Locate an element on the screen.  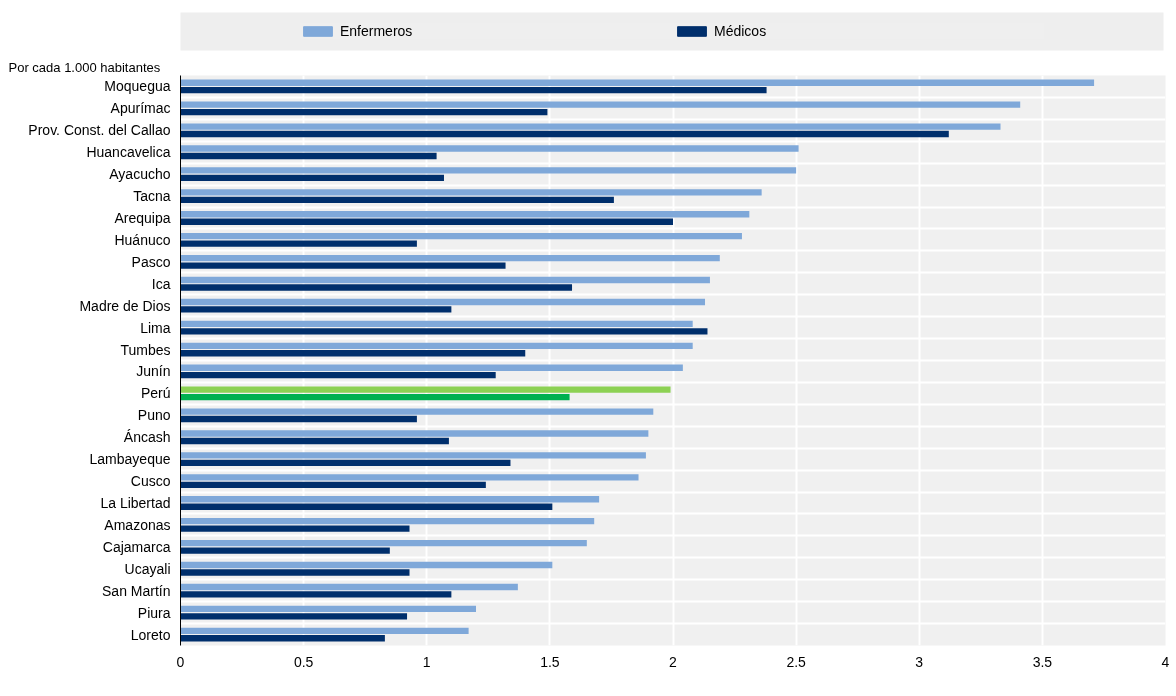
y-tick-label: Apurímac is located at coordinates (140, 108).